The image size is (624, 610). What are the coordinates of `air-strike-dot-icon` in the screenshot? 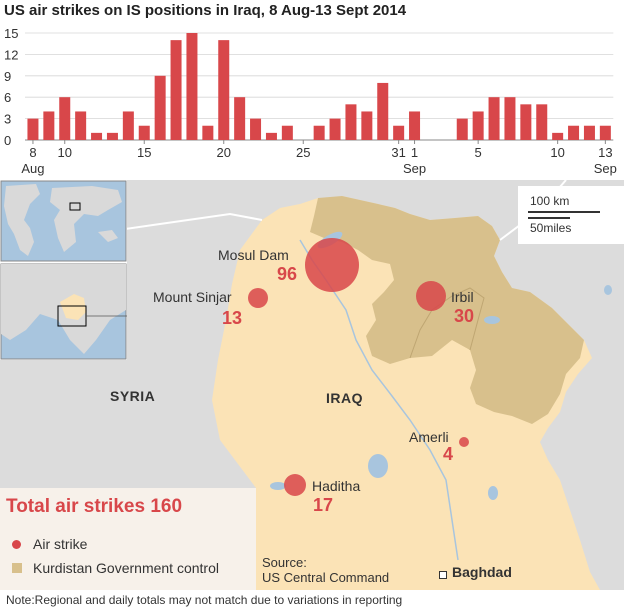 It's located at (16, 544).